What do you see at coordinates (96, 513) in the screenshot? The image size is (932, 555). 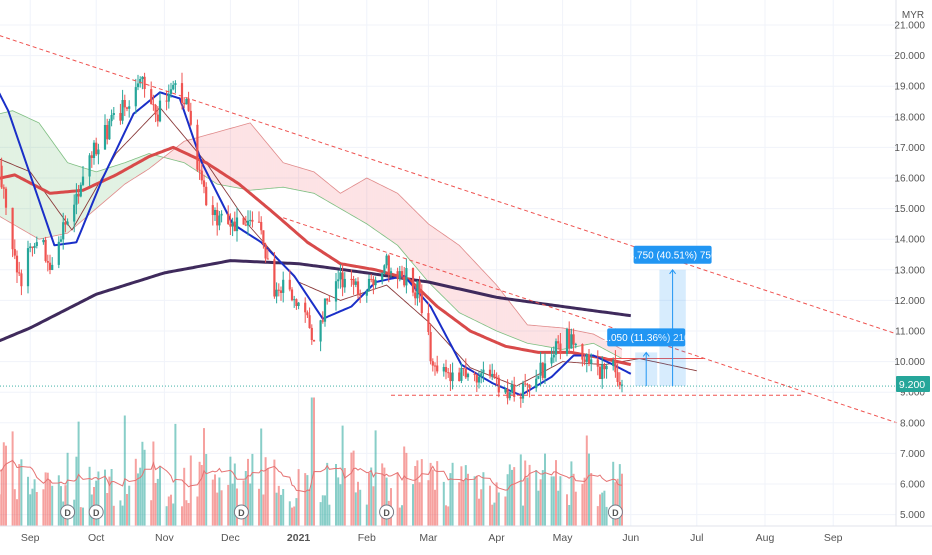 I see `dividend-marker-label: D` at bounding box center [96, 513].